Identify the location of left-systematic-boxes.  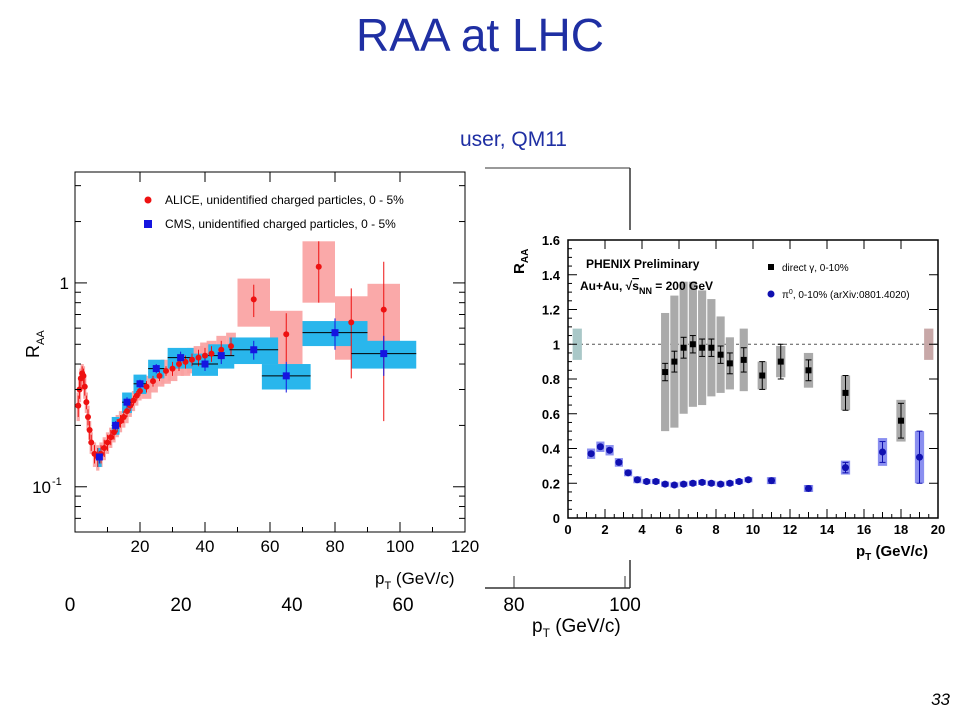
(246, 356).